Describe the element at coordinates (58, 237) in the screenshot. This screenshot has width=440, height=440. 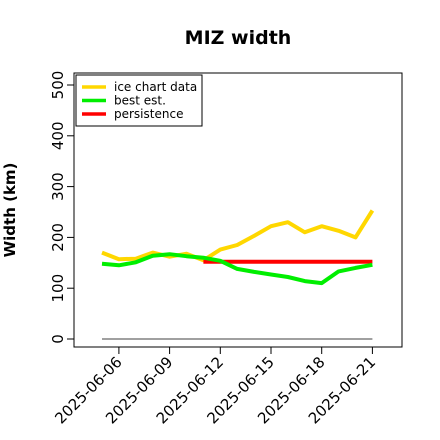
I see `y-tick-label: 200` at that location.